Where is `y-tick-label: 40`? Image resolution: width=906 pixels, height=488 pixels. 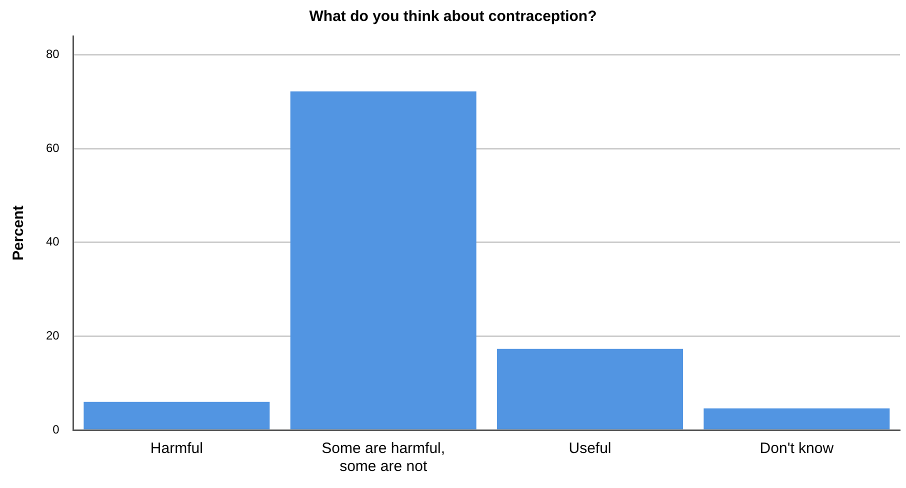
y-tick-label: 40 is located at coordinates (53, 241).